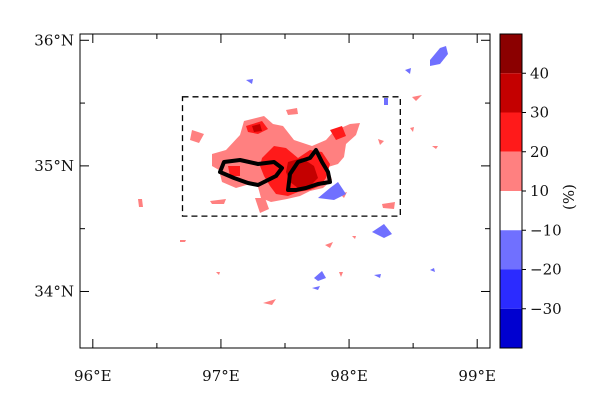  I want to click on colorbar: (%) 40 30 20 10 −10 −20 −30, so click(538, 191).